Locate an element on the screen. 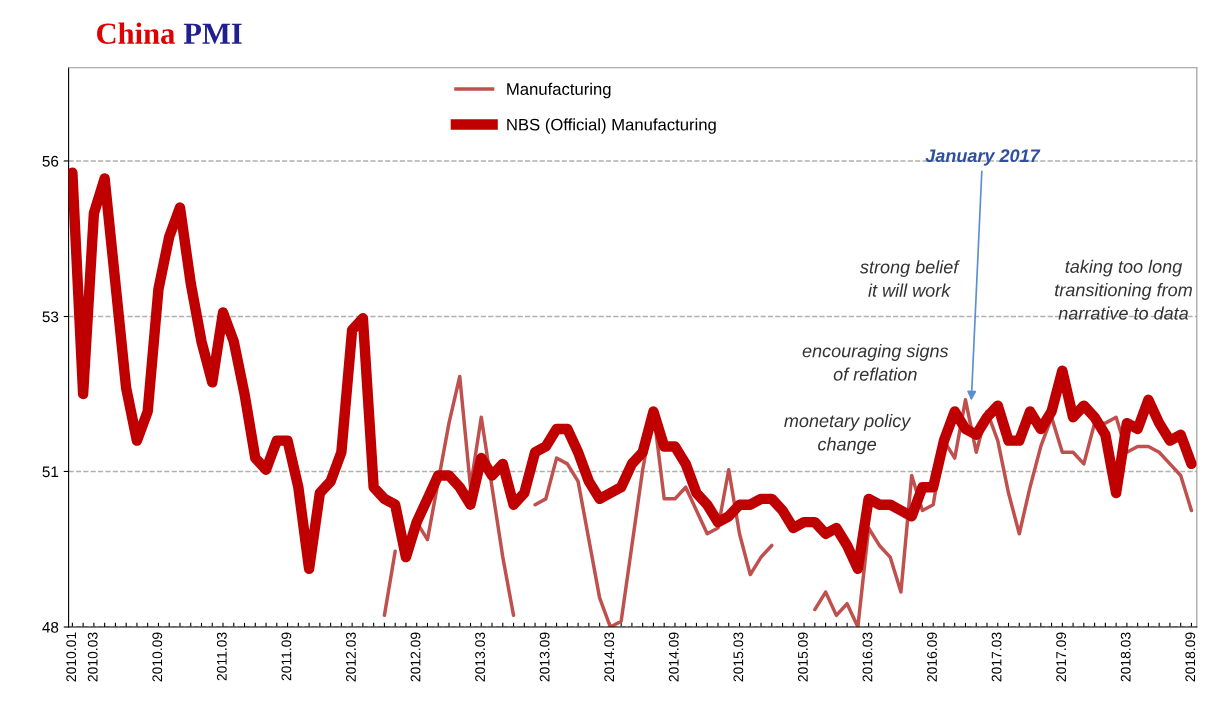  annotation: strong belief it will work is located at coordinates (910, 278).